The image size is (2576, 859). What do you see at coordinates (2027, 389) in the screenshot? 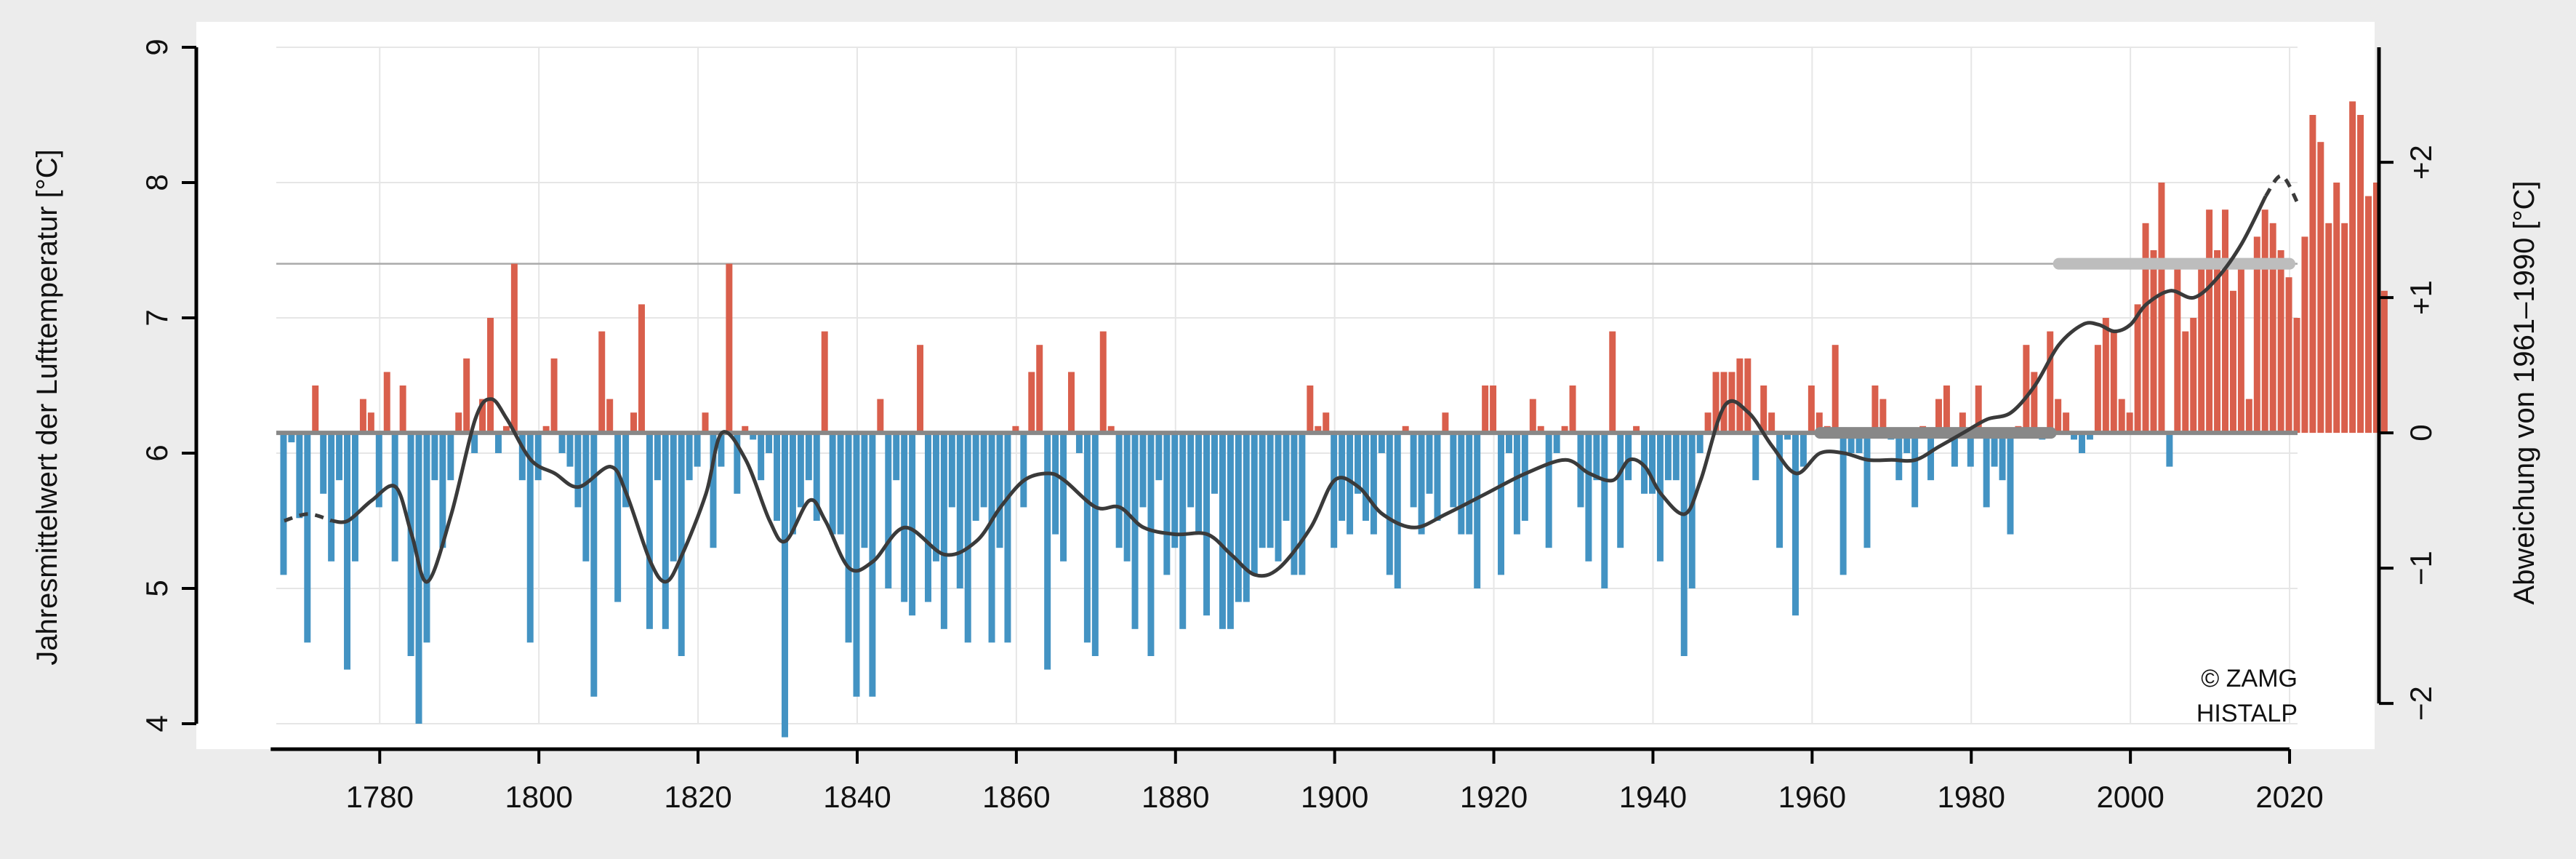
I see `bar-1987` at bounding box center [2027, 389].